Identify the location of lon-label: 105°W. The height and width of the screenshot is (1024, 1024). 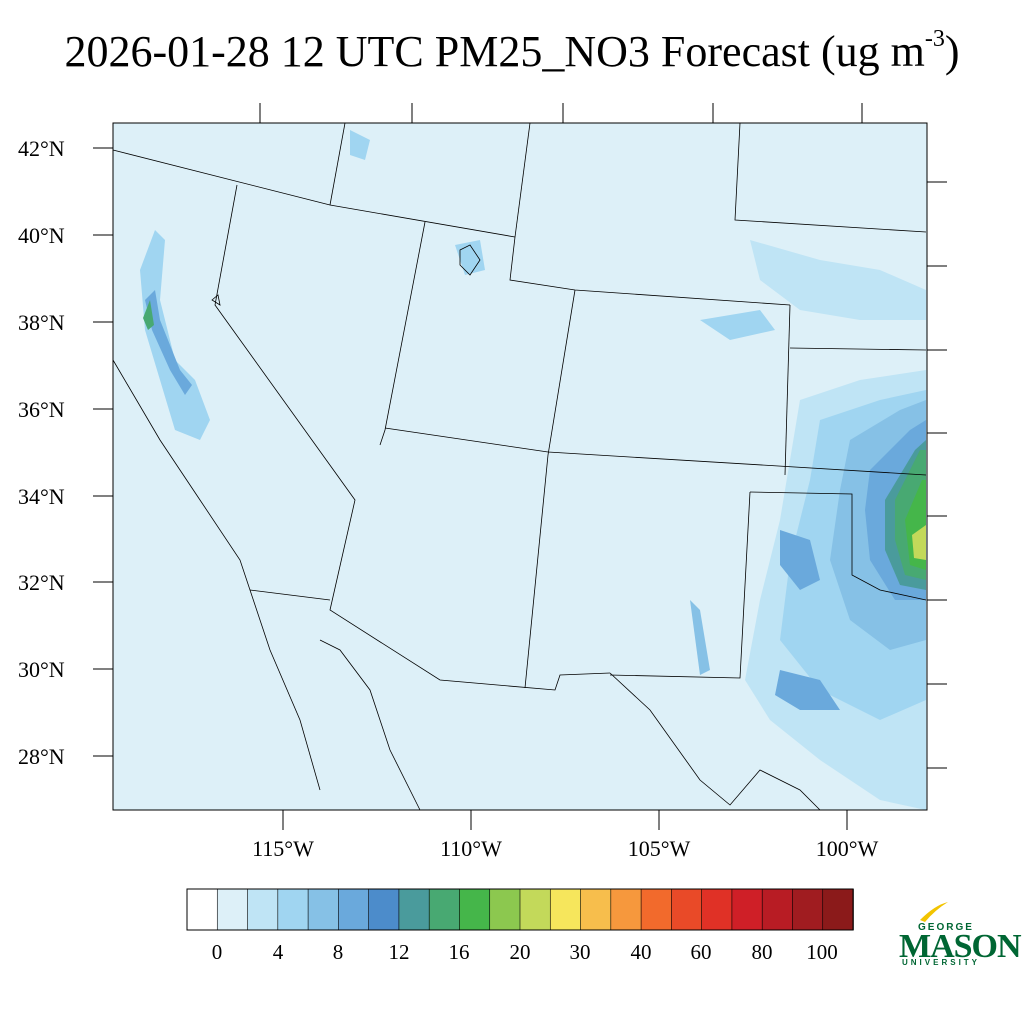
(659, 848).